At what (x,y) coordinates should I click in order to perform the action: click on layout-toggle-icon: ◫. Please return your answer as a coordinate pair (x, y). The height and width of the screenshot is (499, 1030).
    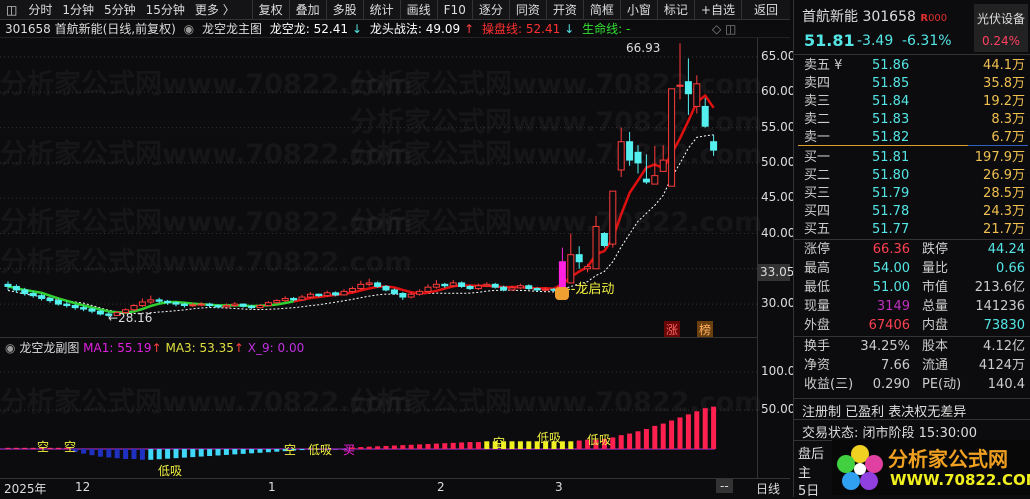
    Looking at the image, I should click on (12, 9).